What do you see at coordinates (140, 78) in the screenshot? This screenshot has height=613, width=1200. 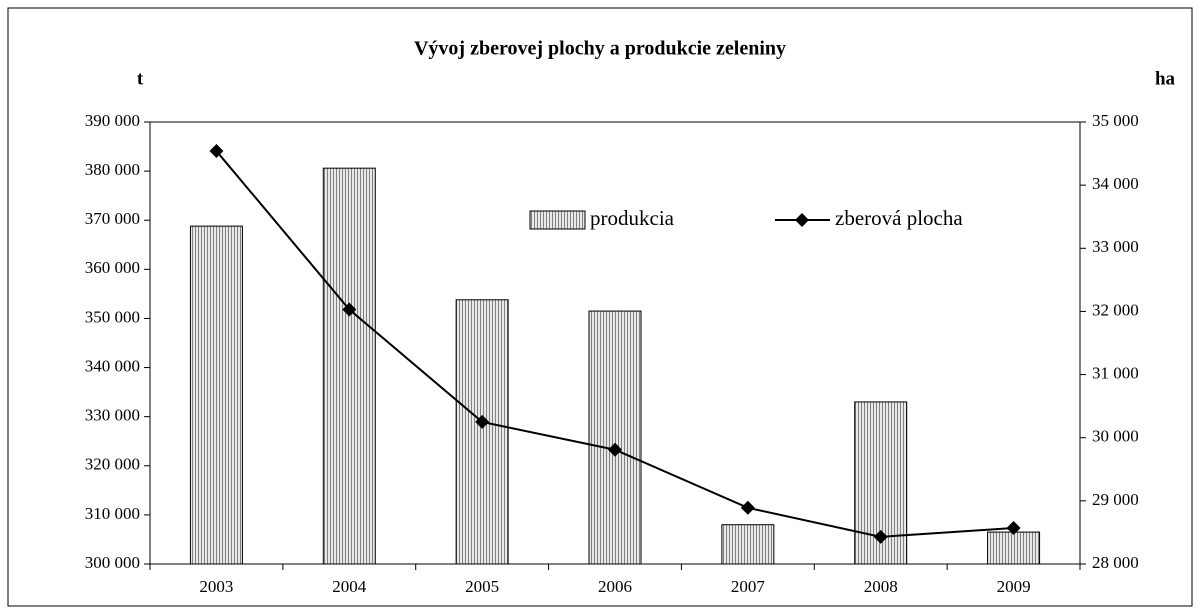 I see `y-axis-label: t` at bounding box center [140, 78].